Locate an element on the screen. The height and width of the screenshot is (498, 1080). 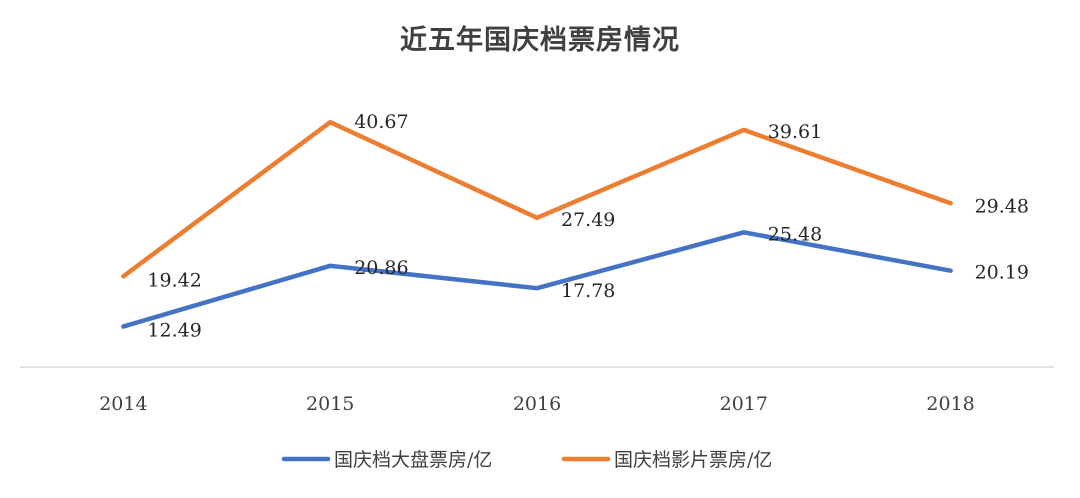
x-tick-label-2017: 2017 is located at coordinates (744, 404).